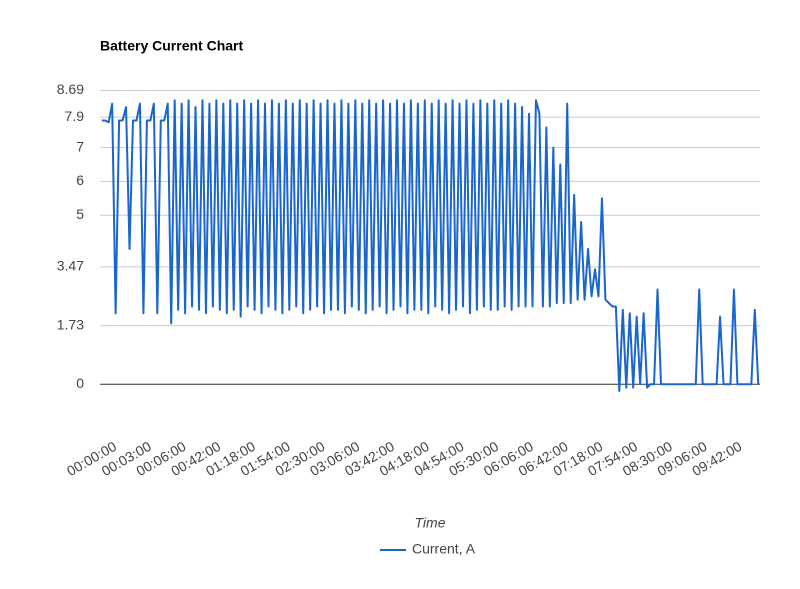  I want to click on legend-label: Current, A, so click(444, 549).